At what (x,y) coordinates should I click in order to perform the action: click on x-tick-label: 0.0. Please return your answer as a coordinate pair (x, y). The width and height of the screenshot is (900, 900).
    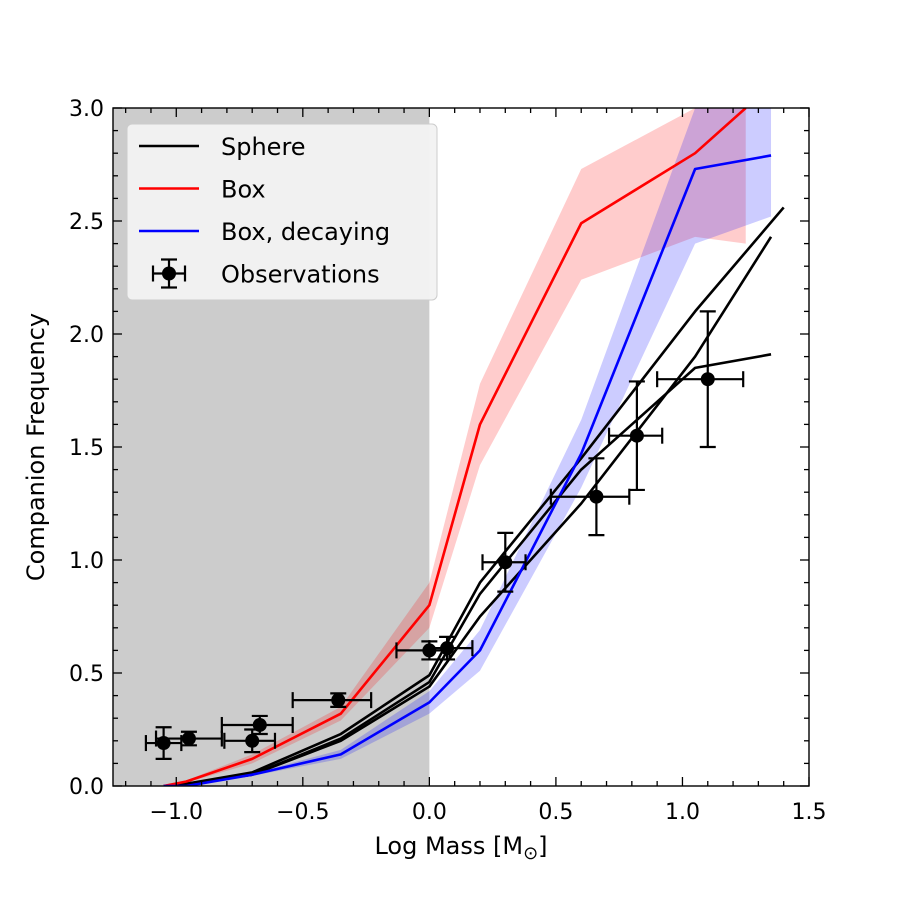
    Looking at the image, I should click on (429, 812).